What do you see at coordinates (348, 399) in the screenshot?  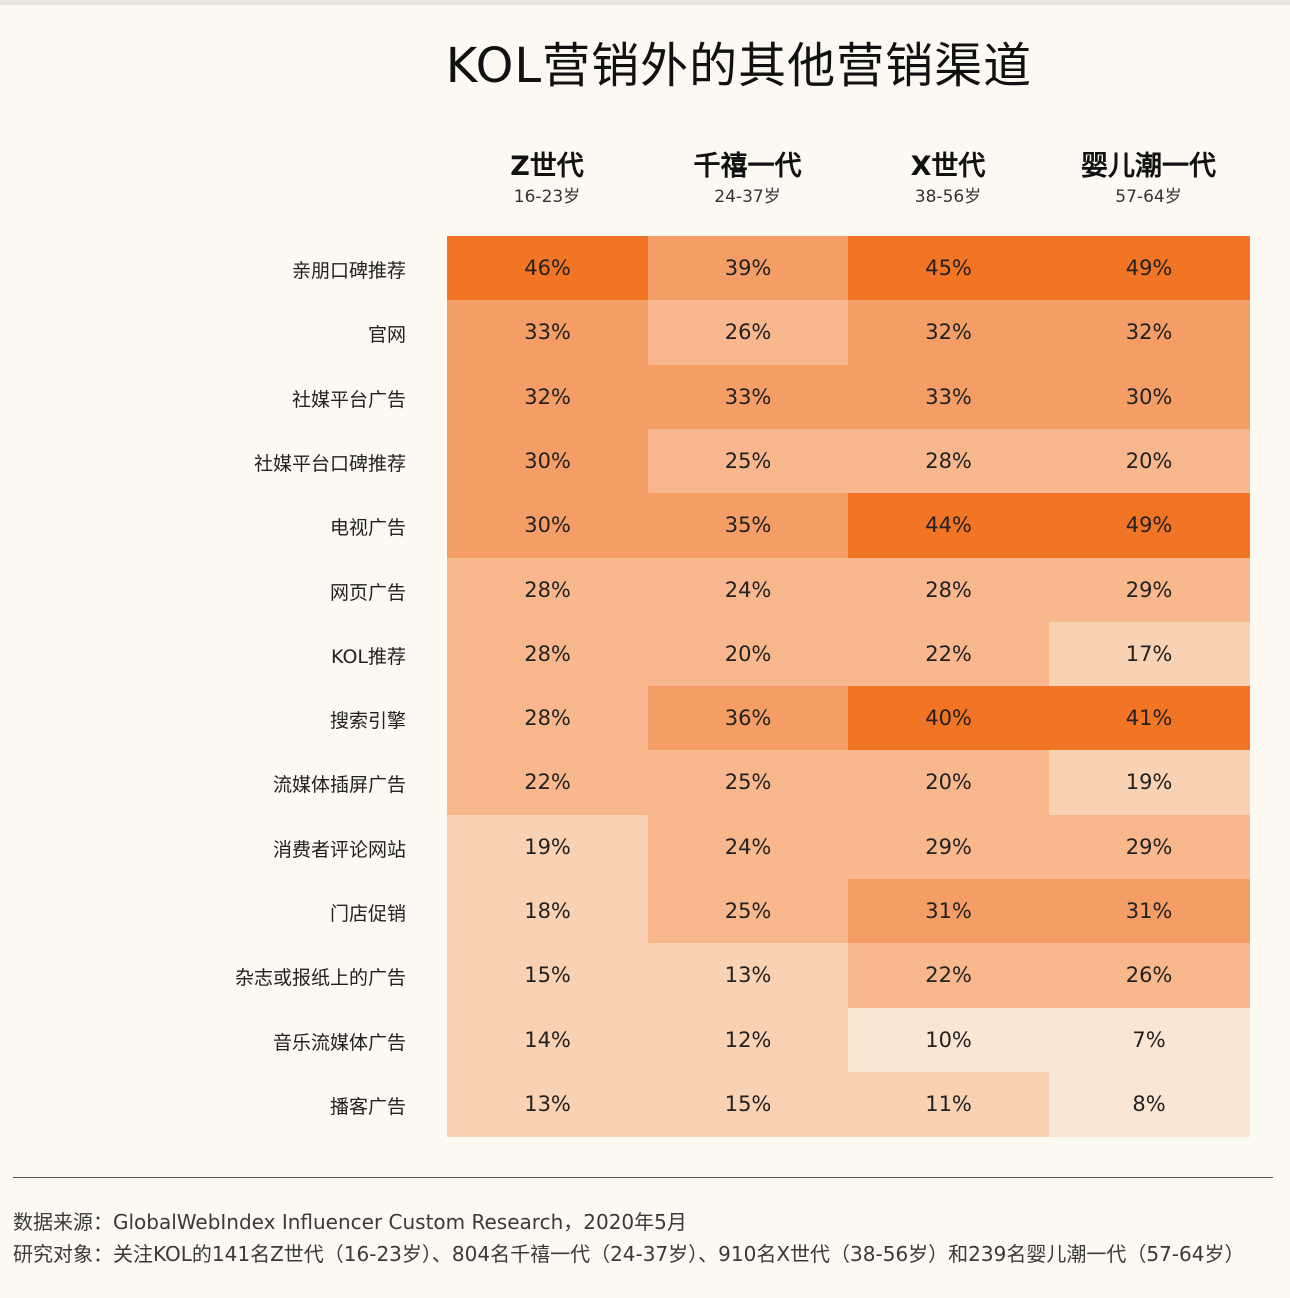 I see `row-label: 社媒平台广告` at bounding box center [348, 399].